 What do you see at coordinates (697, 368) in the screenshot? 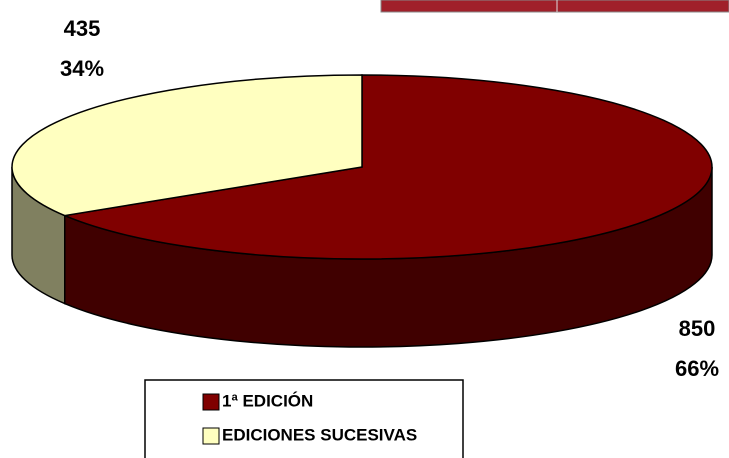
I see `percent-label: 66%` at bounding box center [697, 368].